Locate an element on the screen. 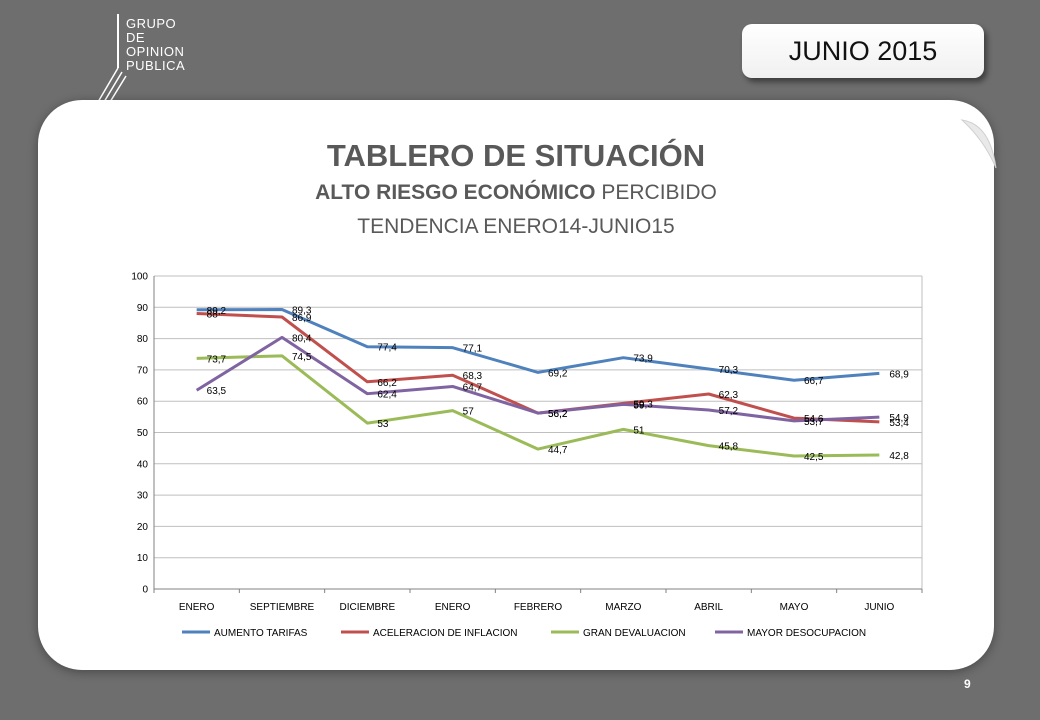 The width and height of the screenshot is (1040, 720). data-label: 73,7 is located at coordinates (217, 359).